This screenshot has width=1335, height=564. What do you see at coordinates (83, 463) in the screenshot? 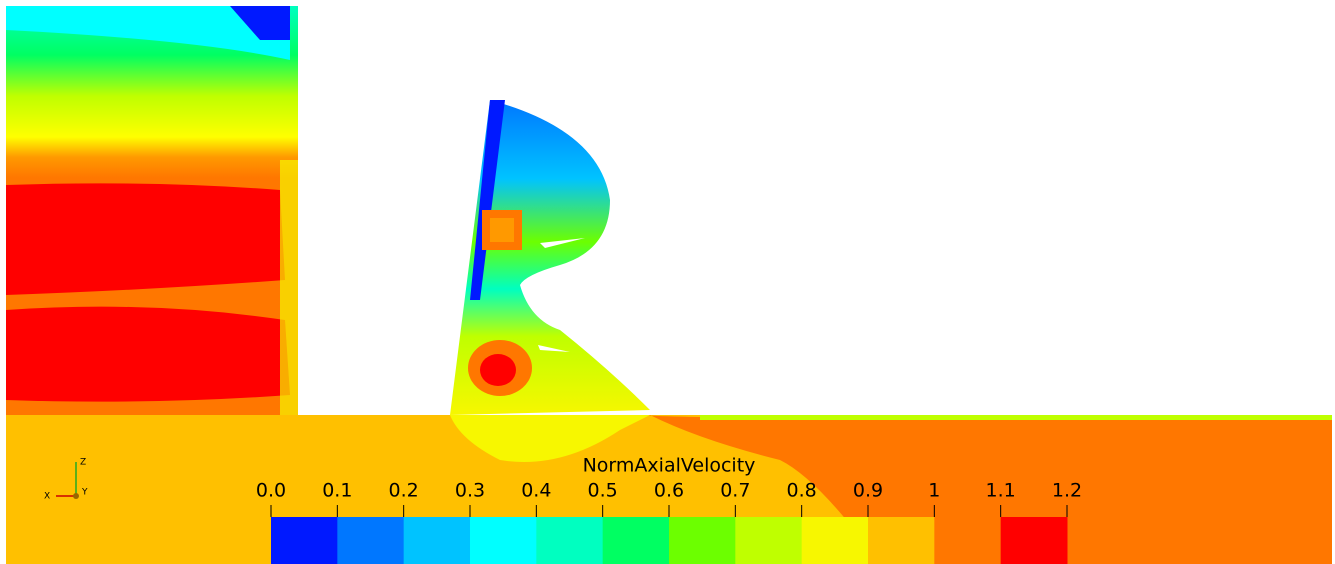
I see `axis-label-z: Z` at bounding box center [83, 463].